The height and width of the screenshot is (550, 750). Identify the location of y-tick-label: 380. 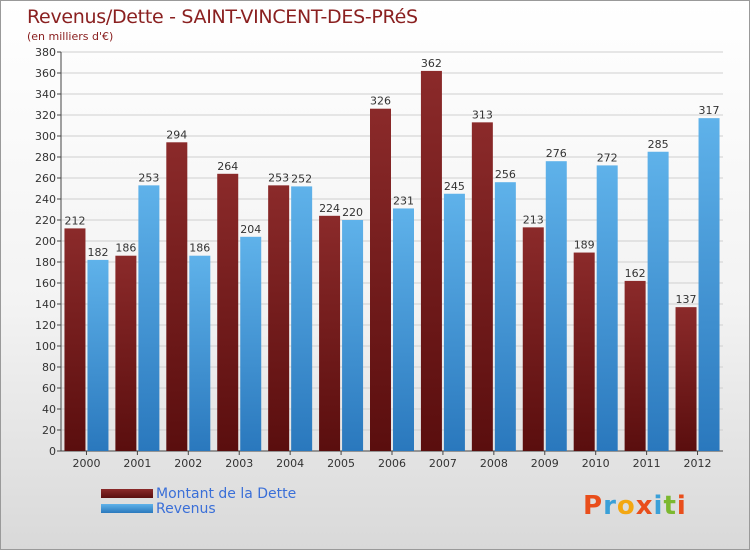
(45, 52).